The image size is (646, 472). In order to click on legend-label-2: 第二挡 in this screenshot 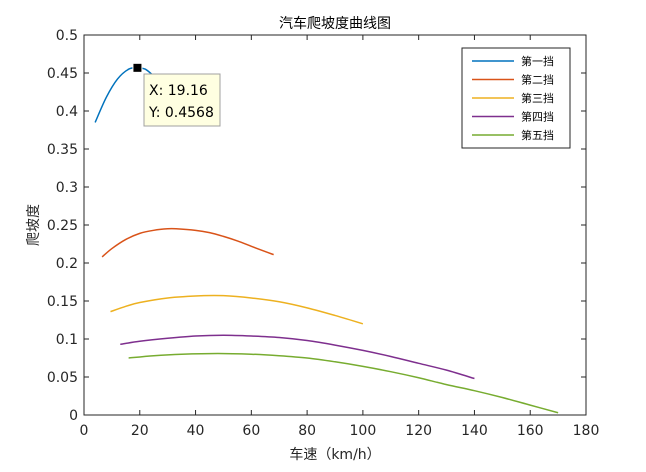, I will do `click(537, 80)`.